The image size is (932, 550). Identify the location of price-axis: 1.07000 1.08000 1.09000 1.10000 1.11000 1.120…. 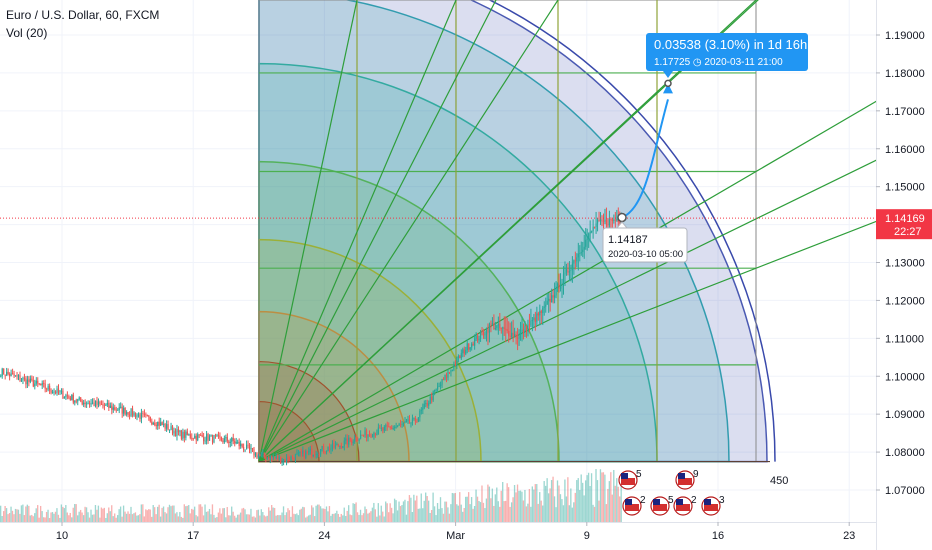
(904, 275).